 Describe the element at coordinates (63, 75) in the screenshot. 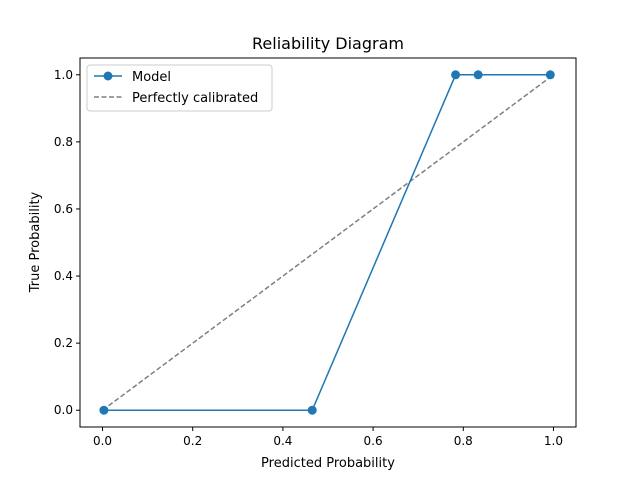

I see `y-tick-label: 1.0` at that location.